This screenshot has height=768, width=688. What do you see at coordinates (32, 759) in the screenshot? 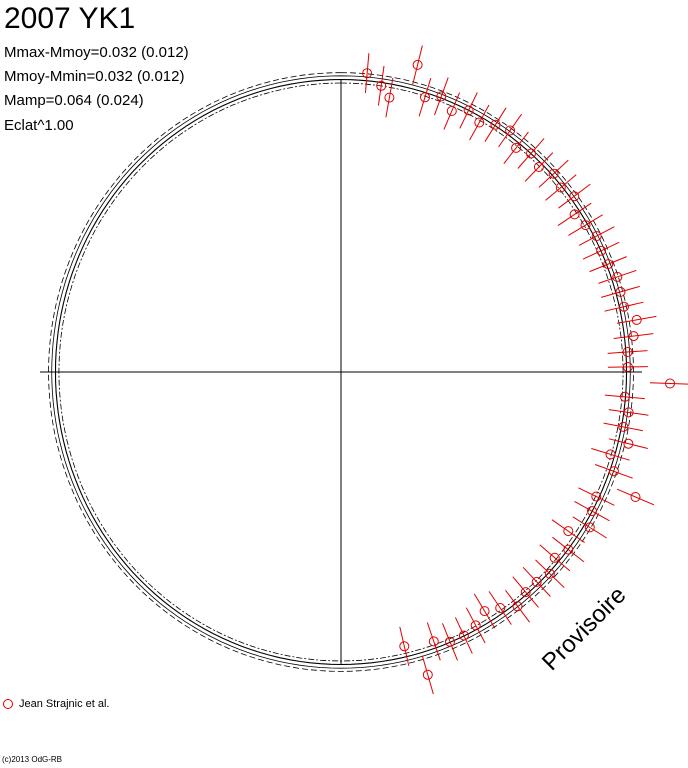
I see `copyright: (c)2013 OdG-RB` at bounding box center [32, 759].